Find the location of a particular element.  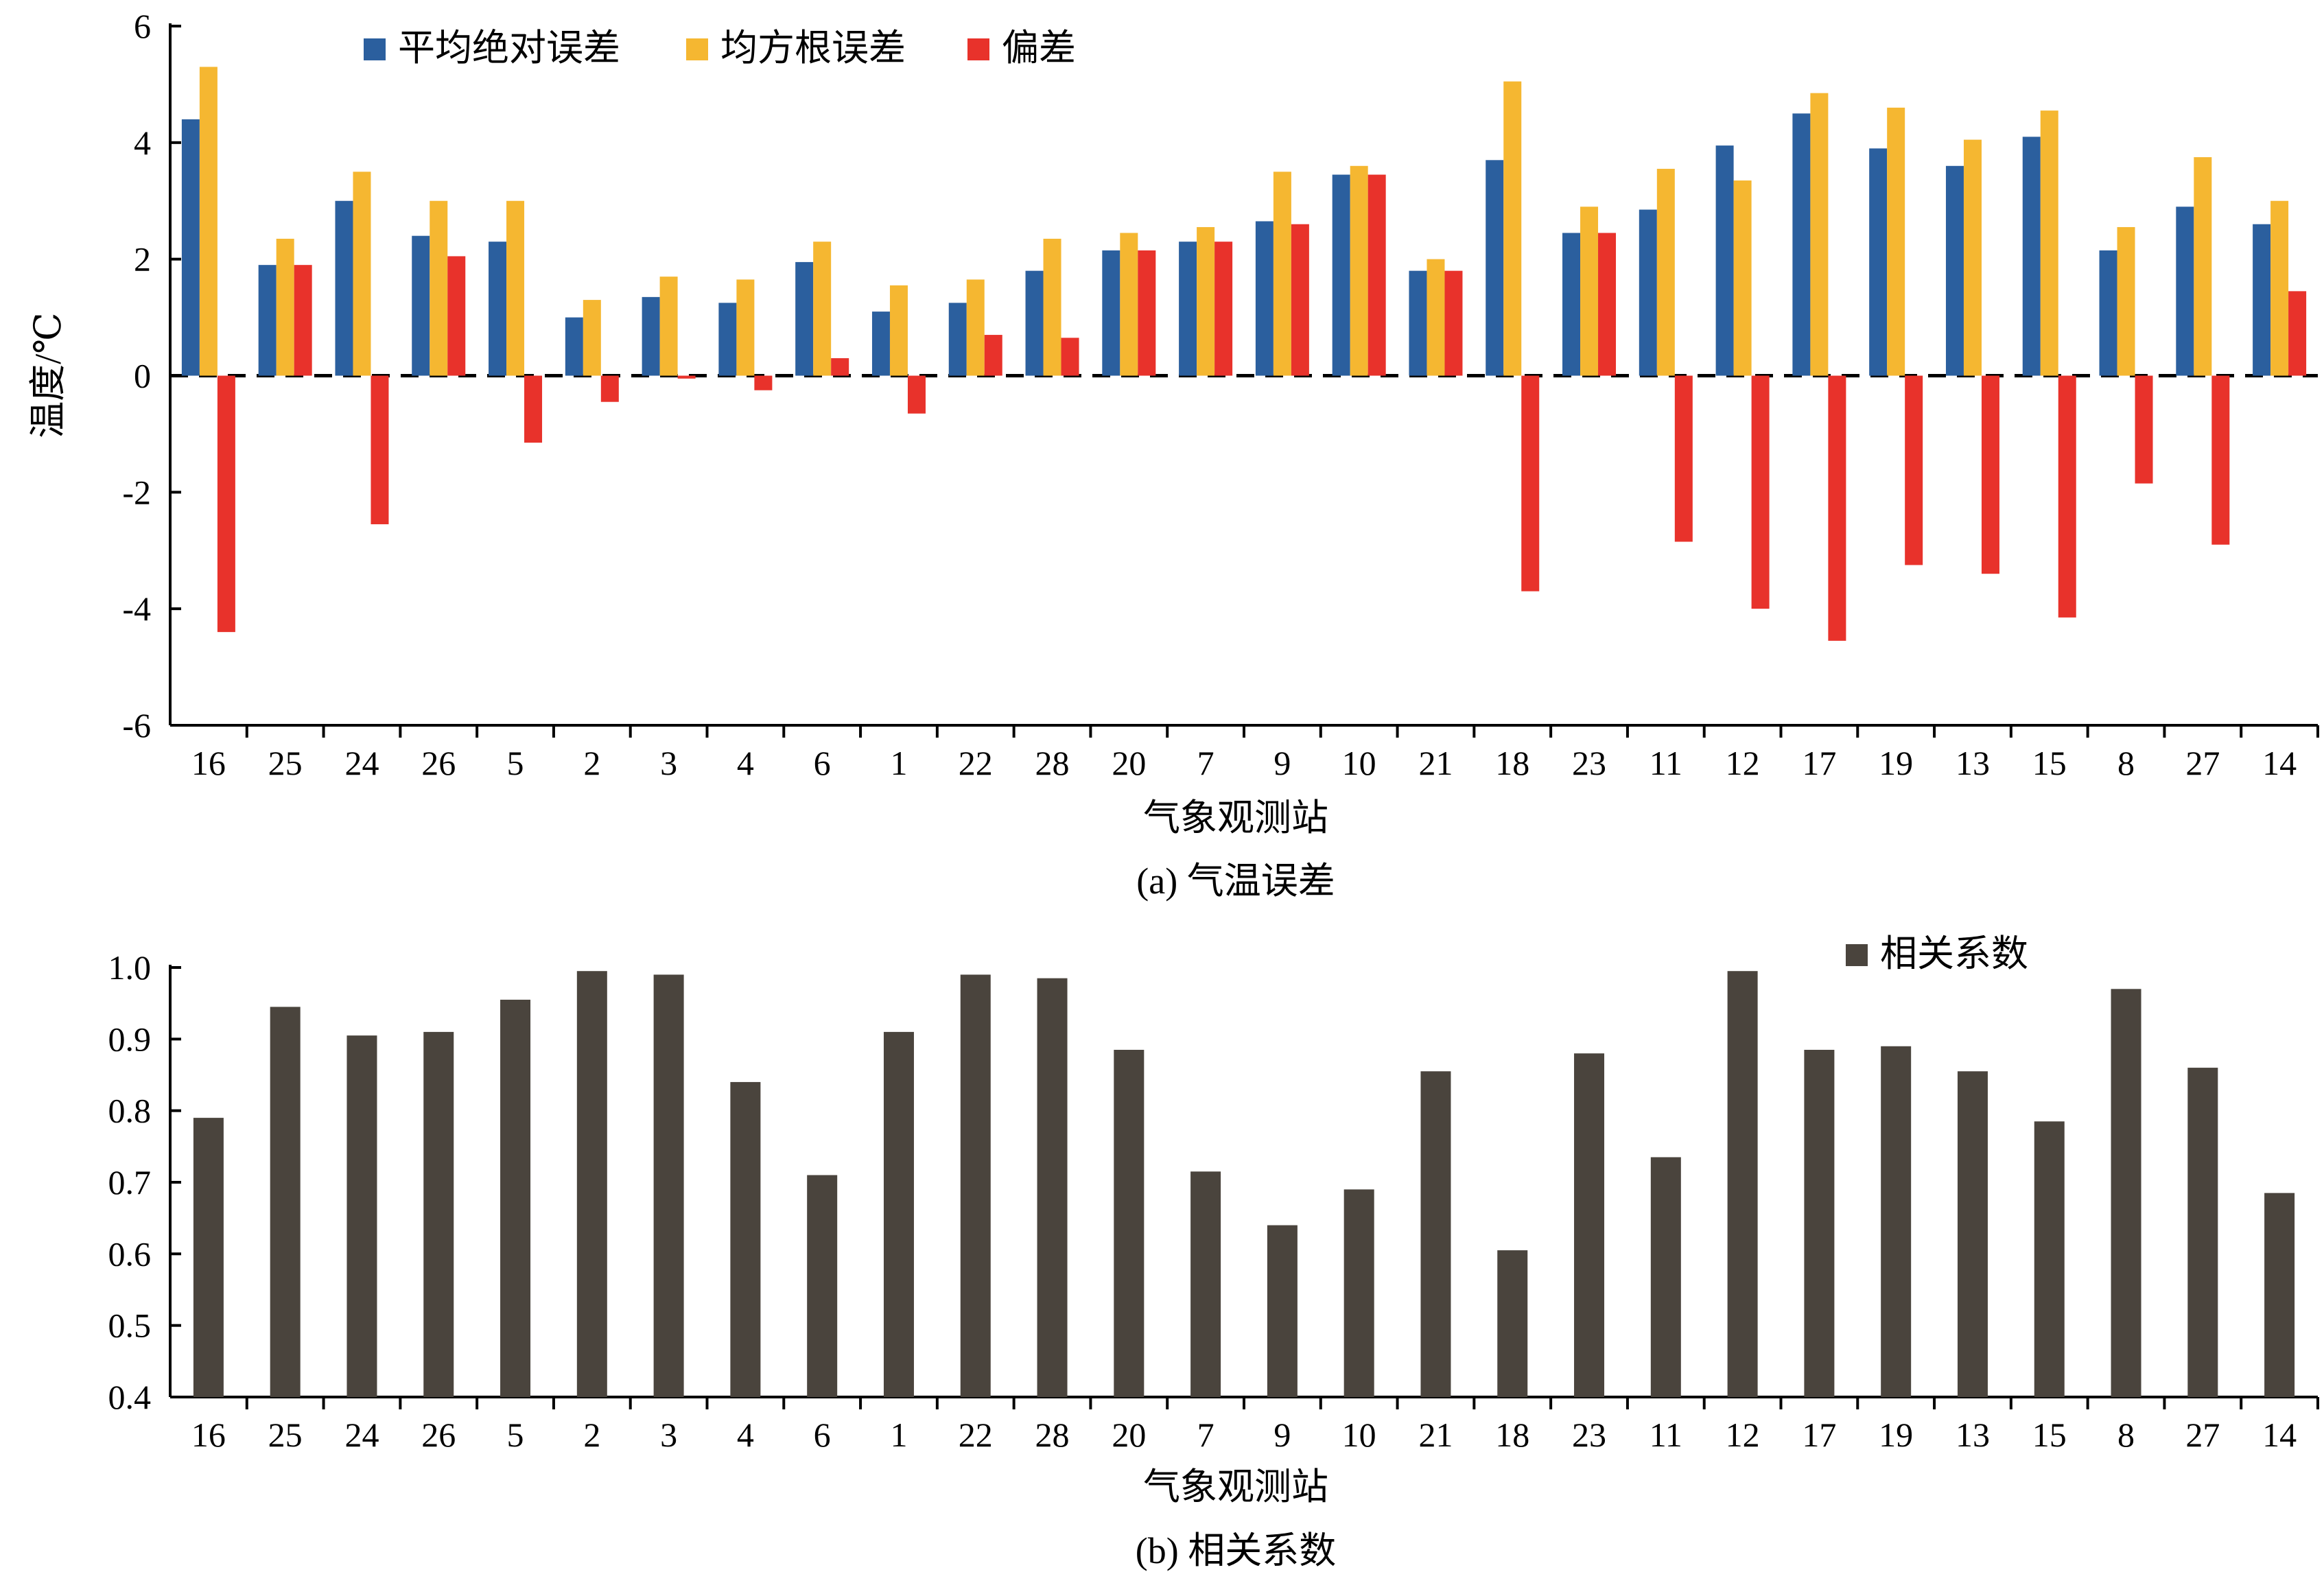

y-tick-label: 6 is located at coordinates (142, 26).